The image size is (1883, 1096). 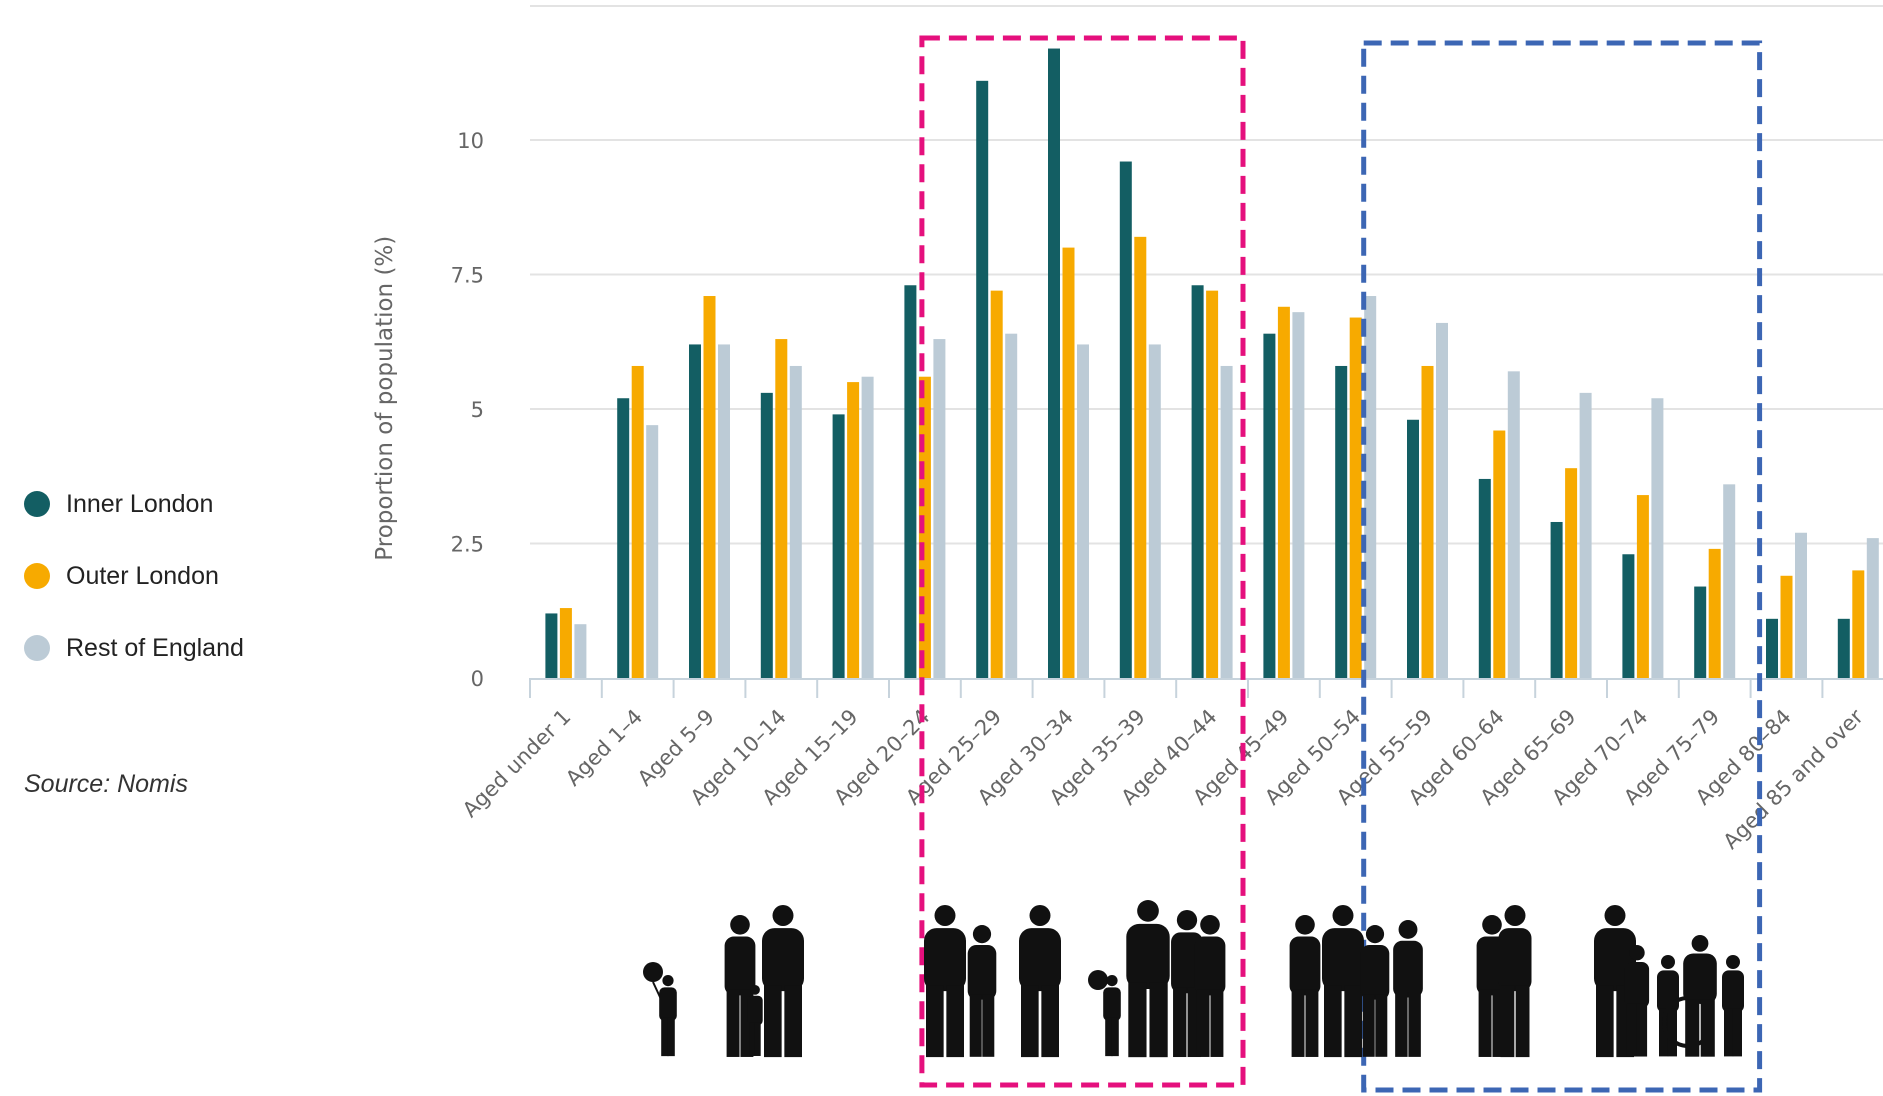 I want to click on y-tick-label: 10, so click(x=470, y=141).